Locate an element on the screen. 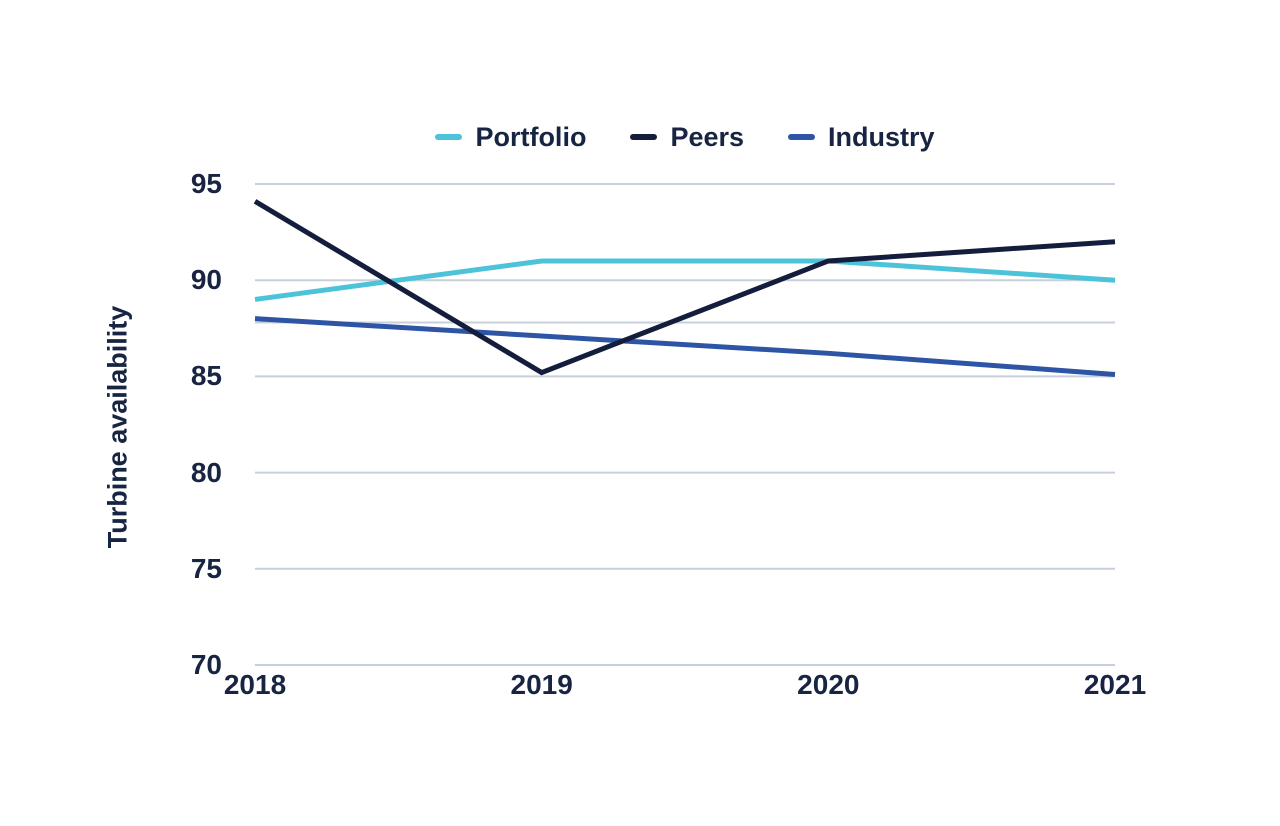 The width and height of the screenshot is (1280, 826). legend-label-peers: Peers is located at coordinates (707, 136).